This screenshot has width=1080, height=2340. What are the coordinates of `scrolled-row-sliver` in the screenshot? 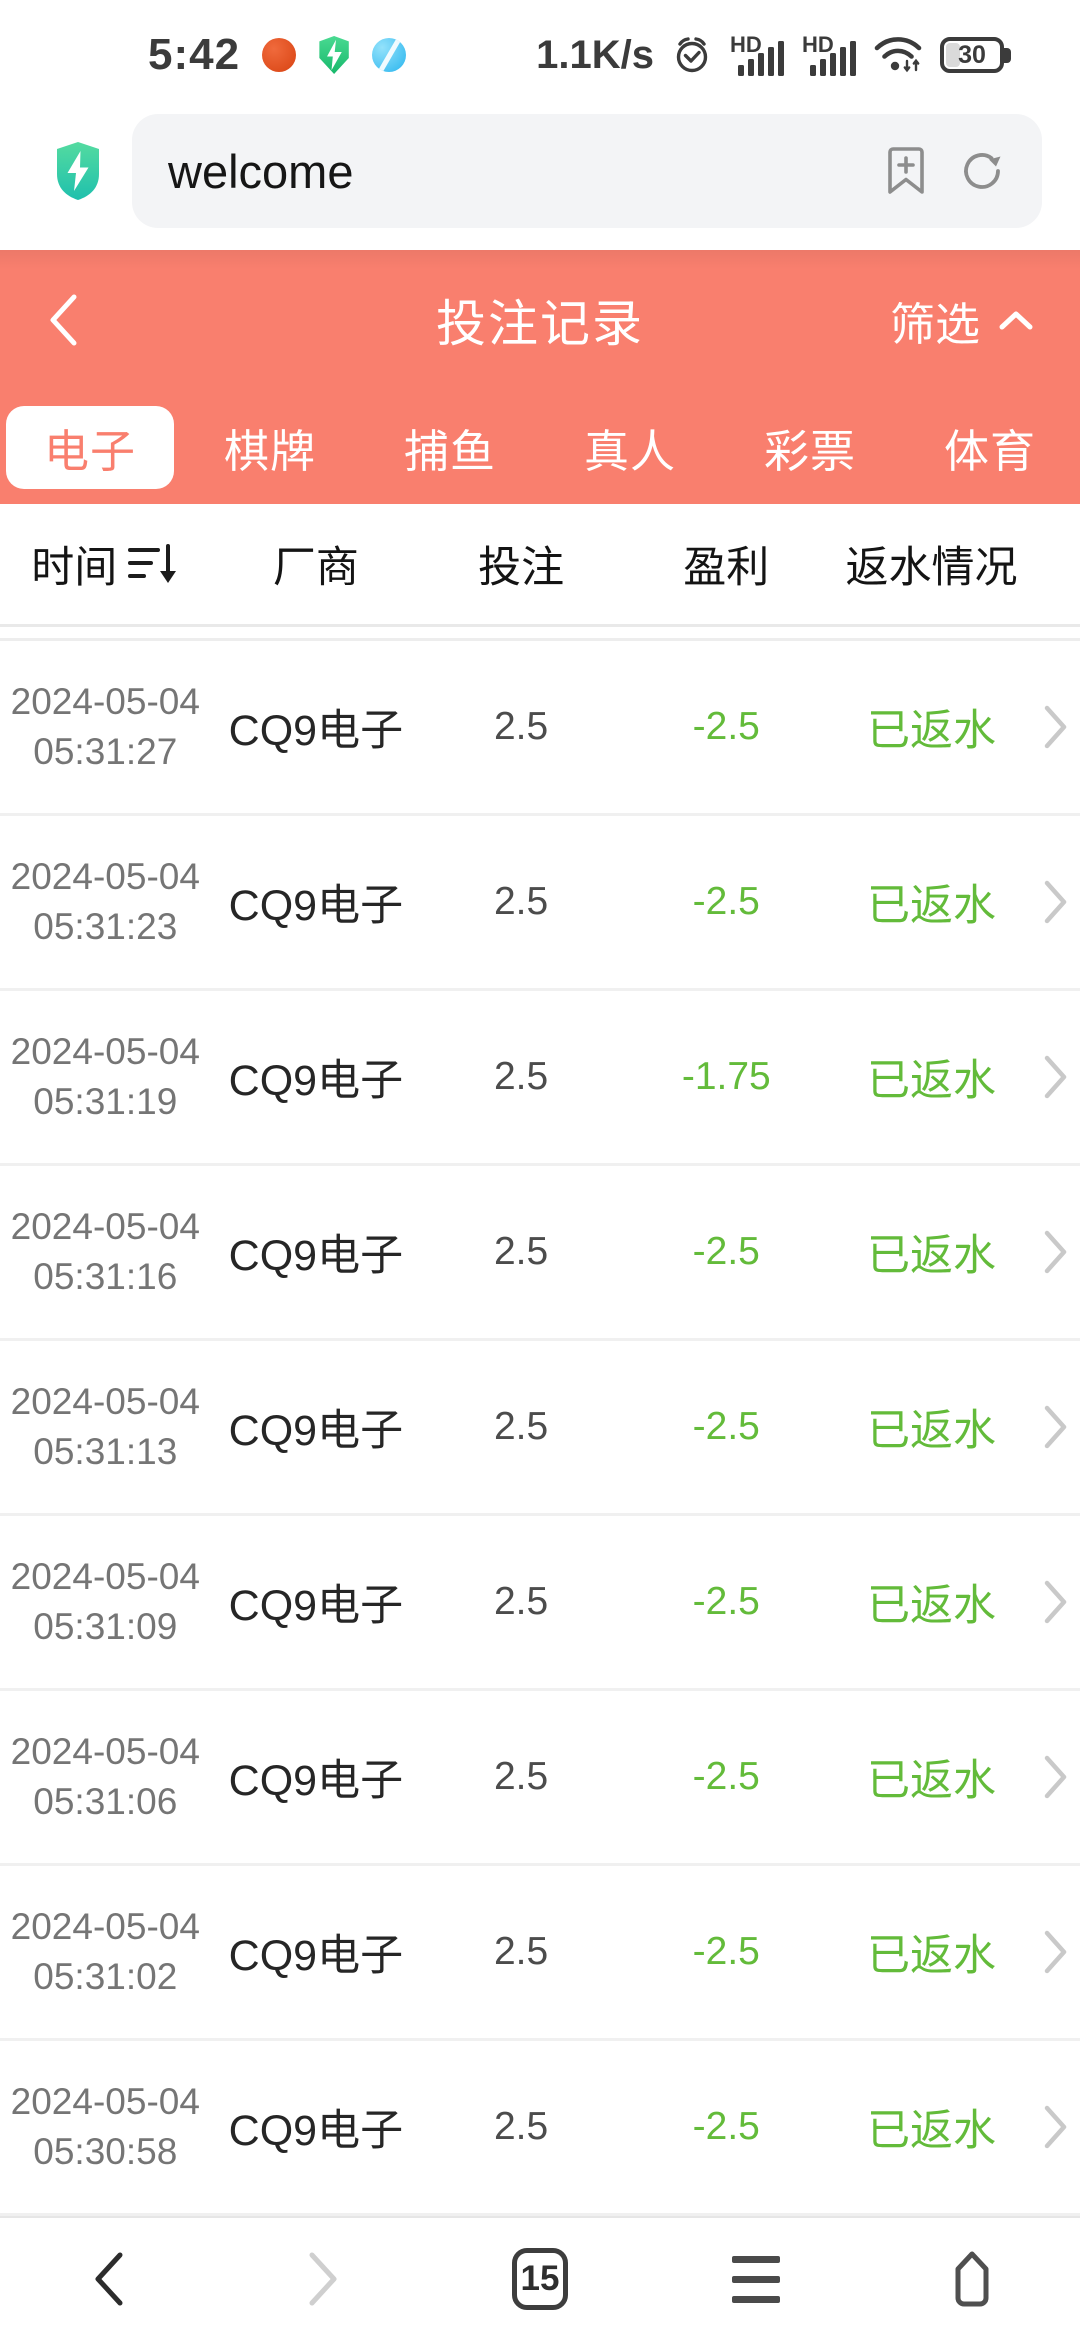 It's located at (540, 634).